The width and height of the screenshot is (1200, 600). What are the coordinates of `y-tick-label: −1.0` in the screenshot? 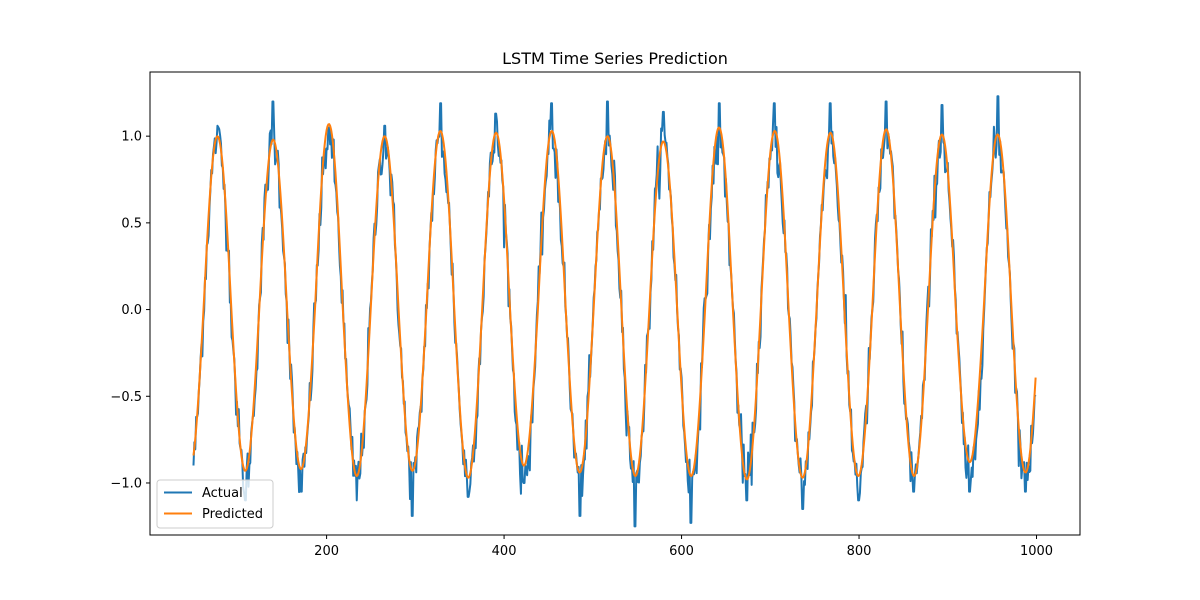 It's located at (126, 483).